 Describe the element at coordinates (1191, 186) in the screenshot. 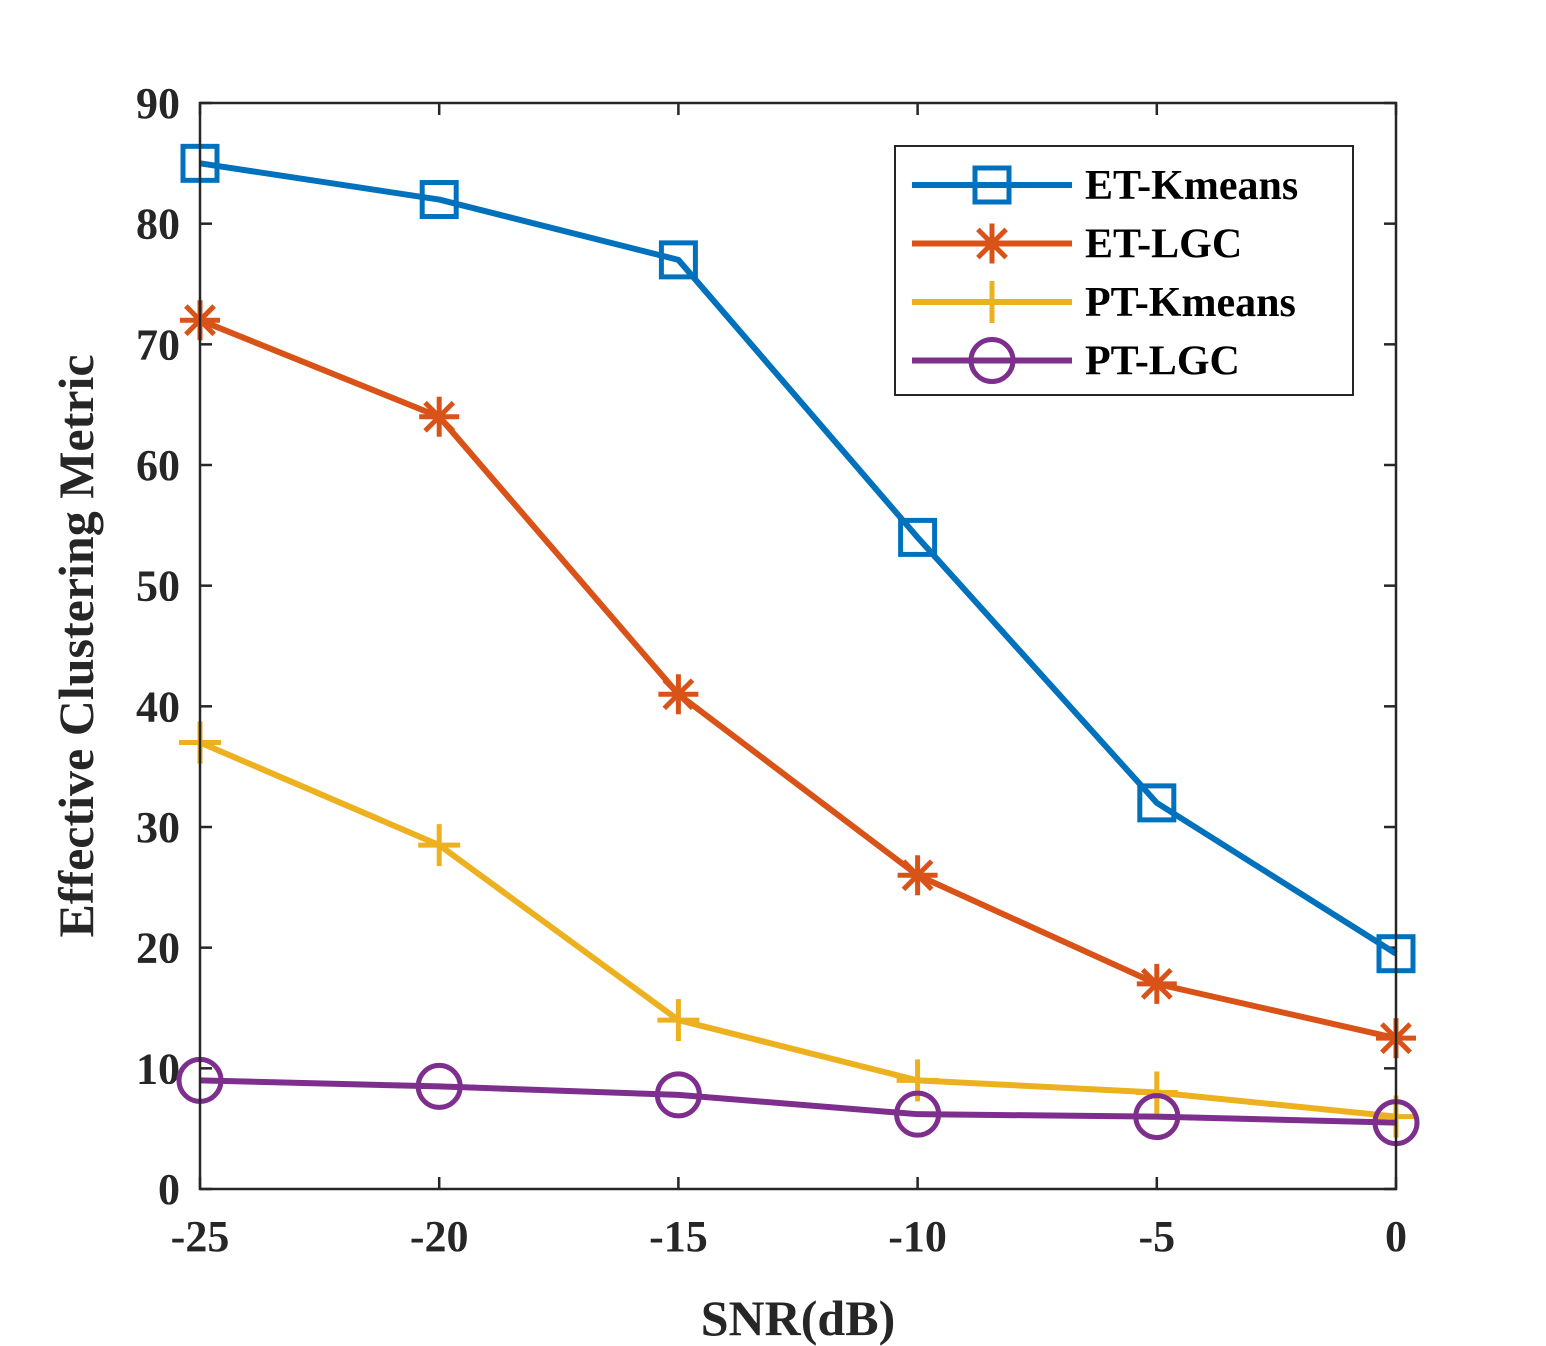

I see `legend-label: ET-Kmeans` at that location.